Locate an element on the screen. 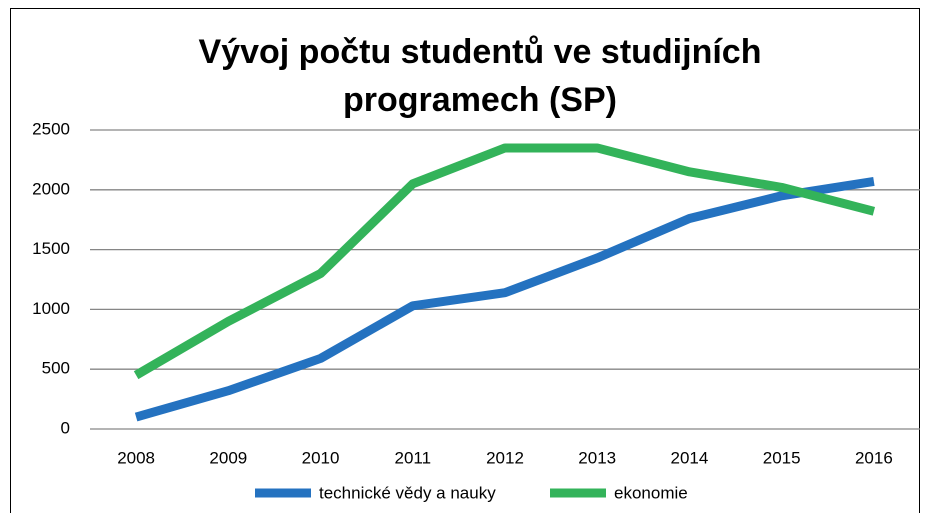 The width and height of the screenshot is (930, 513). x-tick-label: 2008 is located at coordinates (136, 457).